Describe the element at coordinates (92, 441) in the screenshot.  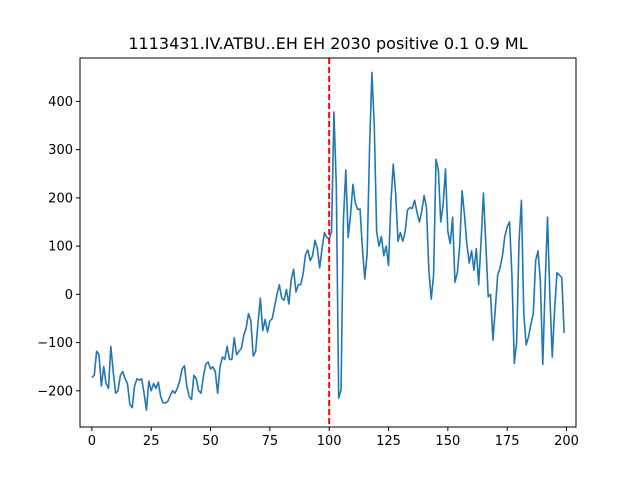
I see `x-tick-label: 0` at that location.